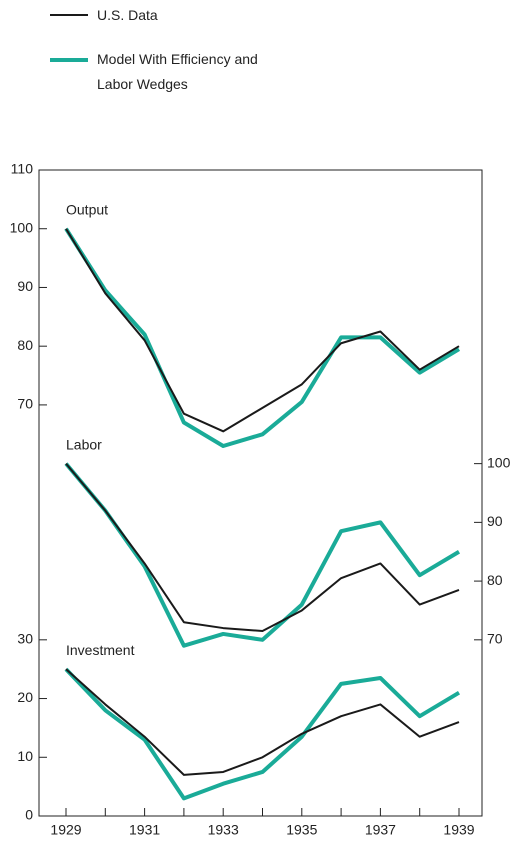 Image resolution: width=523 pixels, height=846 pixels. Describe the element at coordinates (25, 697) in the screenshot. I see `y-tick-label: 20` at that location.